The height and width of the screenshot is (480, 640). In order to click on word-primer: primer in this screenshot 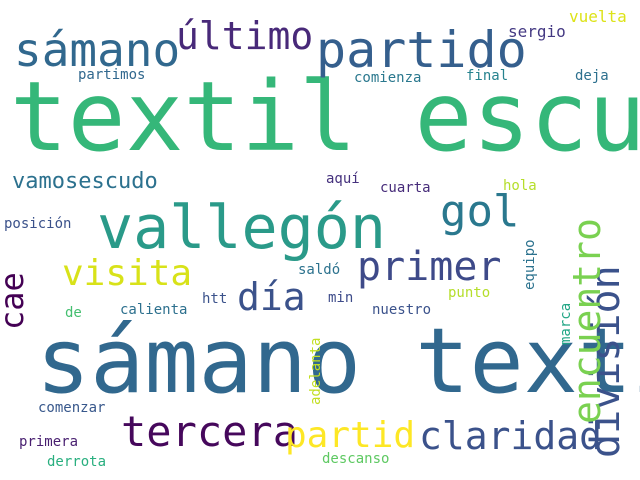, I will do `click(429, 267)`.